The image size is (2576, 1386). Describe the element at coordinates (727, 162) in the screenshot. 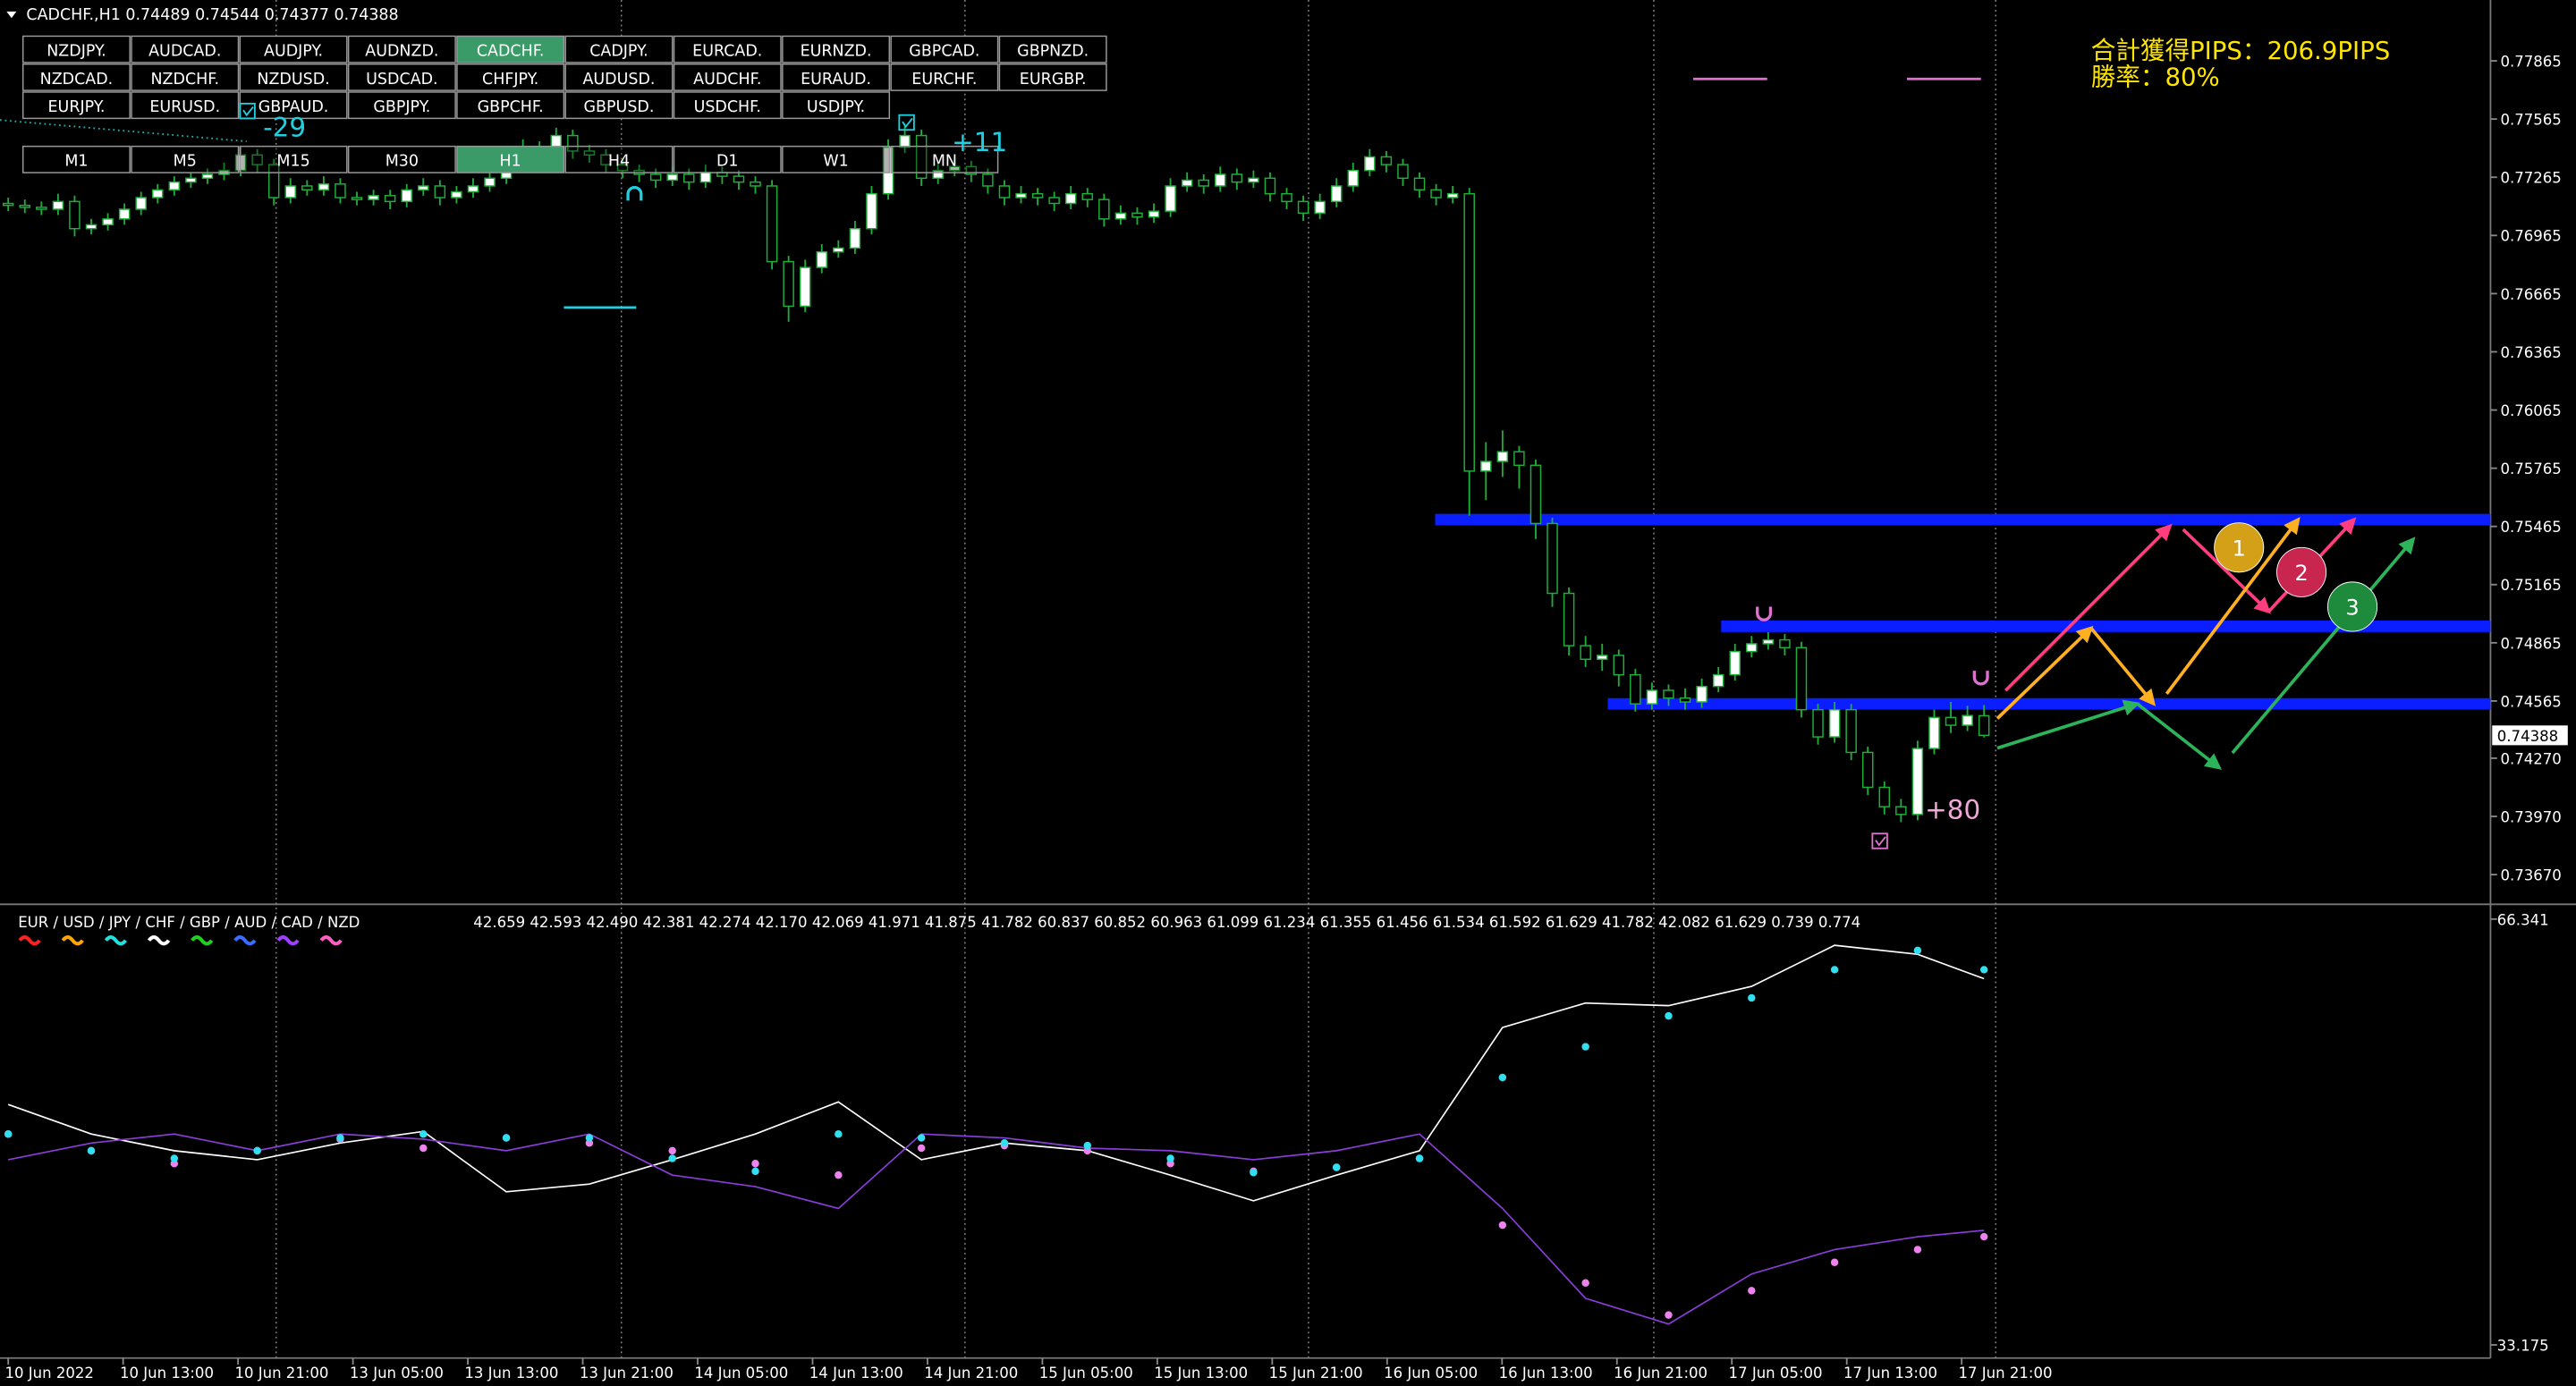

I see `timeframe-label: D1` at that location.